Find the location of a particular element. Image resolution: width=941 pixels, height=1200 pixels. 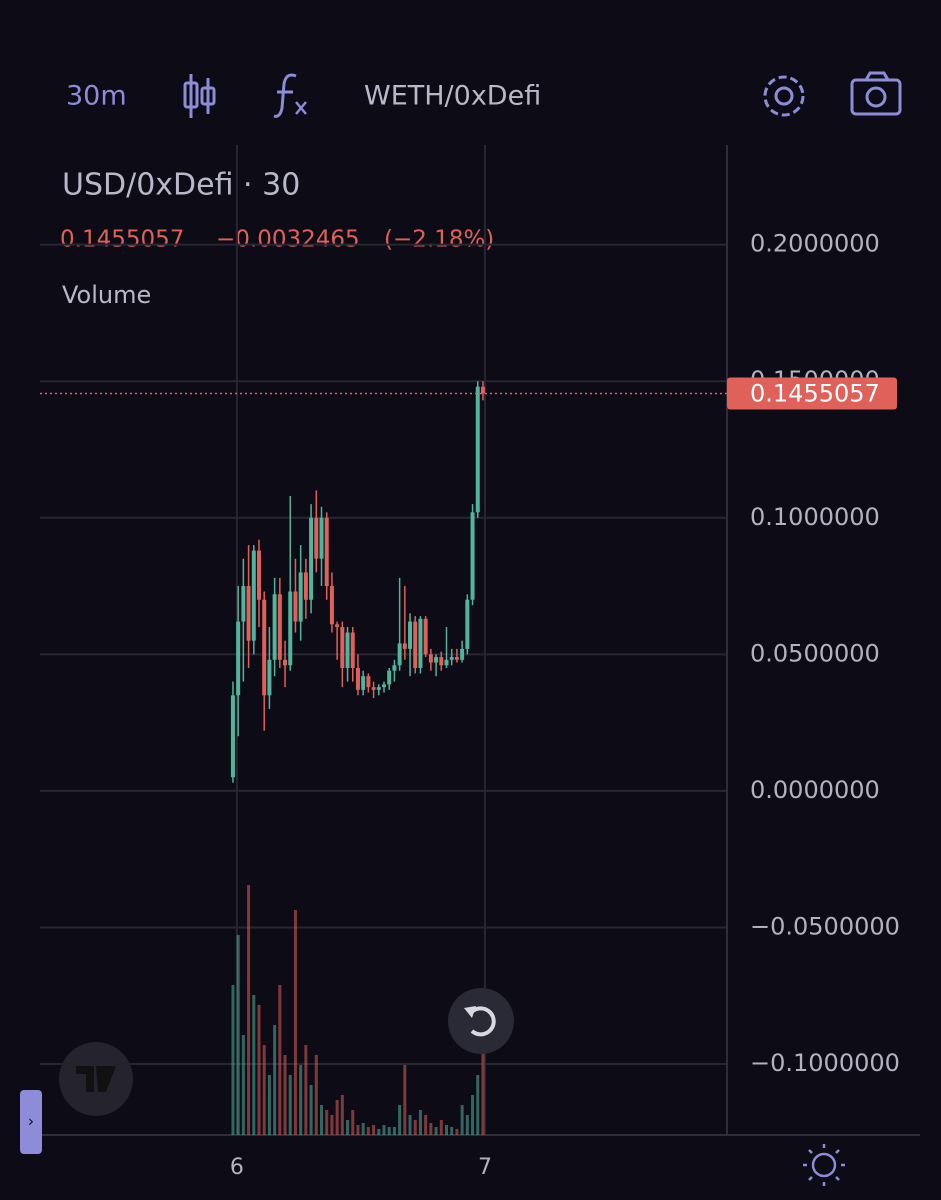

change: −0.0032465 is located at coordinates (288, 240).